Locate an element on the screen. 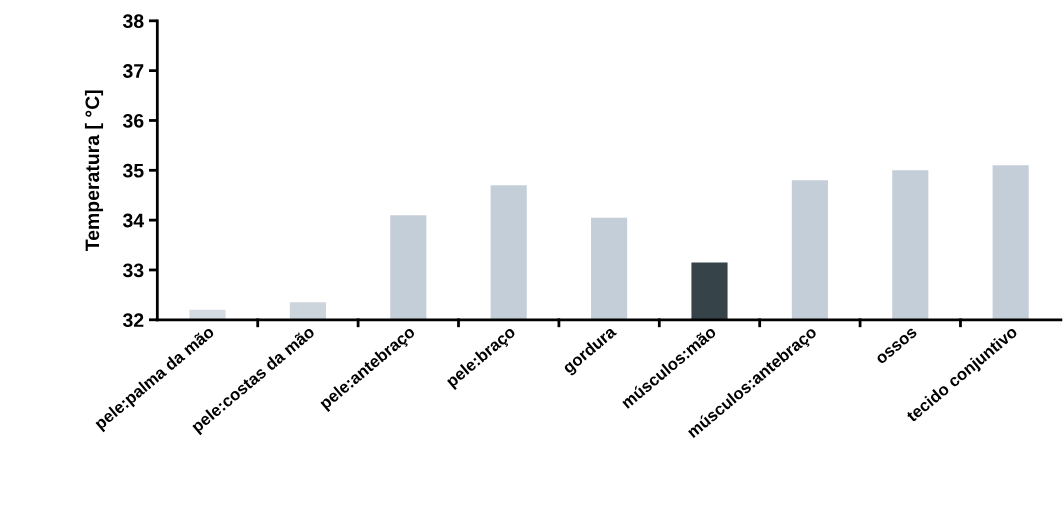  y-tick-label: 34 is located at coordinates (133, 220).